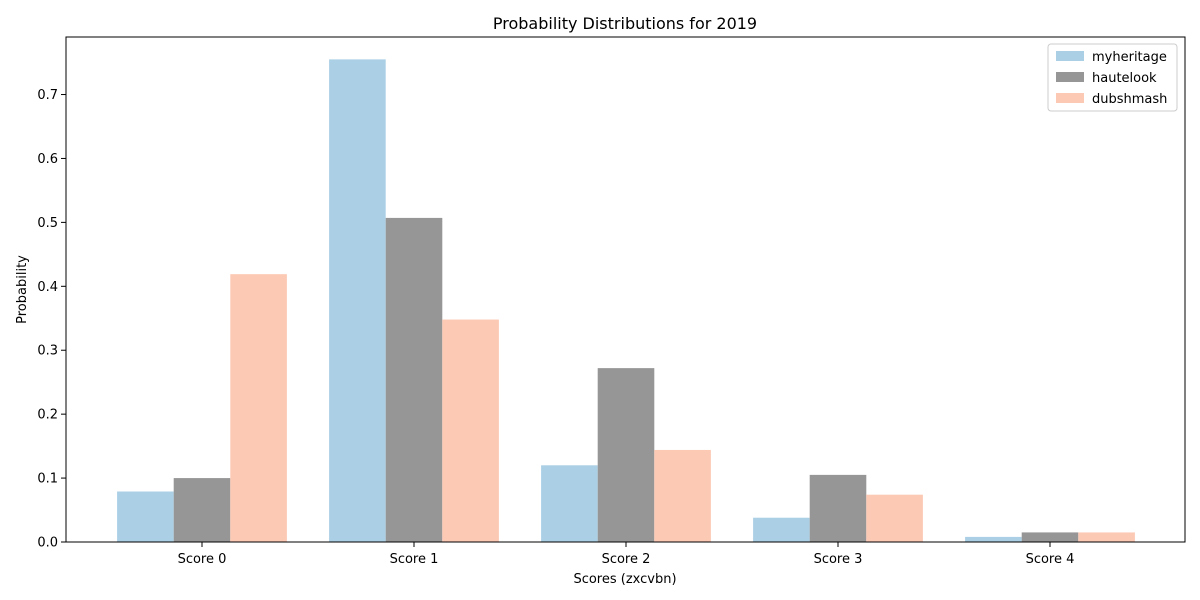 Image resolution: width=1200 pixels, height=600 pixels. What do you see at coordinates (47, 543) in the screenshot?
I see `y-tick-label: 0.0` at bounding box center [47, 543].